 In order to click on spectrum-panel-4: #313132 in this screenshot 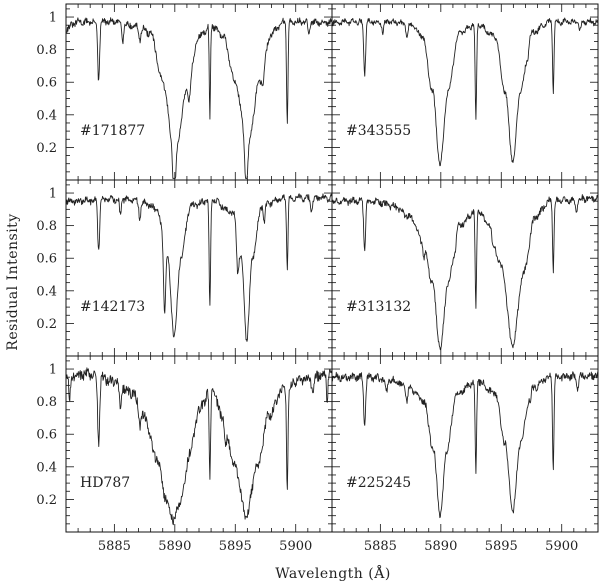, I will do `click(465, 268)`.